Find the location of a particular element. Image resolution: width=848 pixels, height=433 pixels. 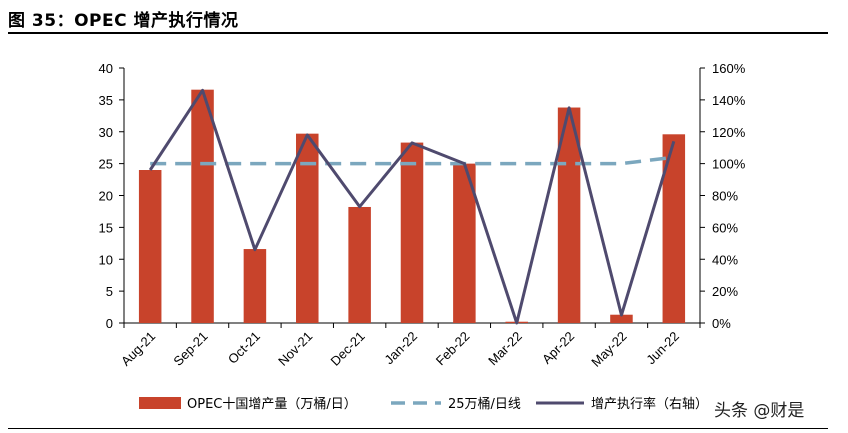

x-tick-label: Oct-21 is located at coordinates (244, 348).